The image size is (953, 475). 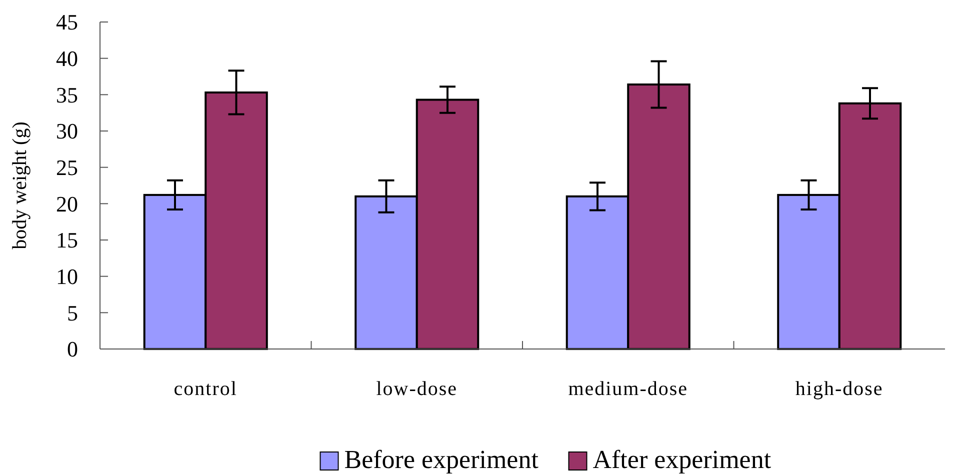 What do you see at coordinates (67, 22) in the screenshot?
I see `y-tick-label: 45` at bounding box center [67, 22].